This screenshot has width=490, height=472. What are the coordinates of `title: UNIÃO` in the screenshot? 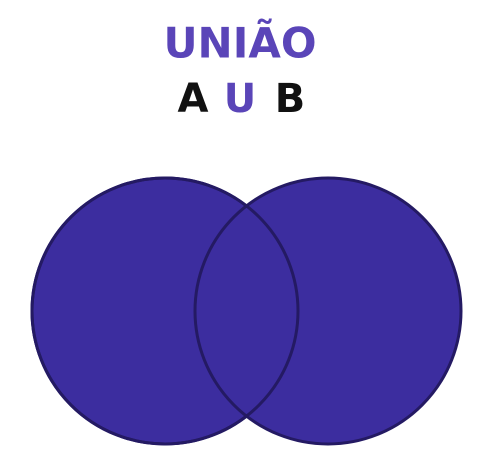 It's located at (239, 43).